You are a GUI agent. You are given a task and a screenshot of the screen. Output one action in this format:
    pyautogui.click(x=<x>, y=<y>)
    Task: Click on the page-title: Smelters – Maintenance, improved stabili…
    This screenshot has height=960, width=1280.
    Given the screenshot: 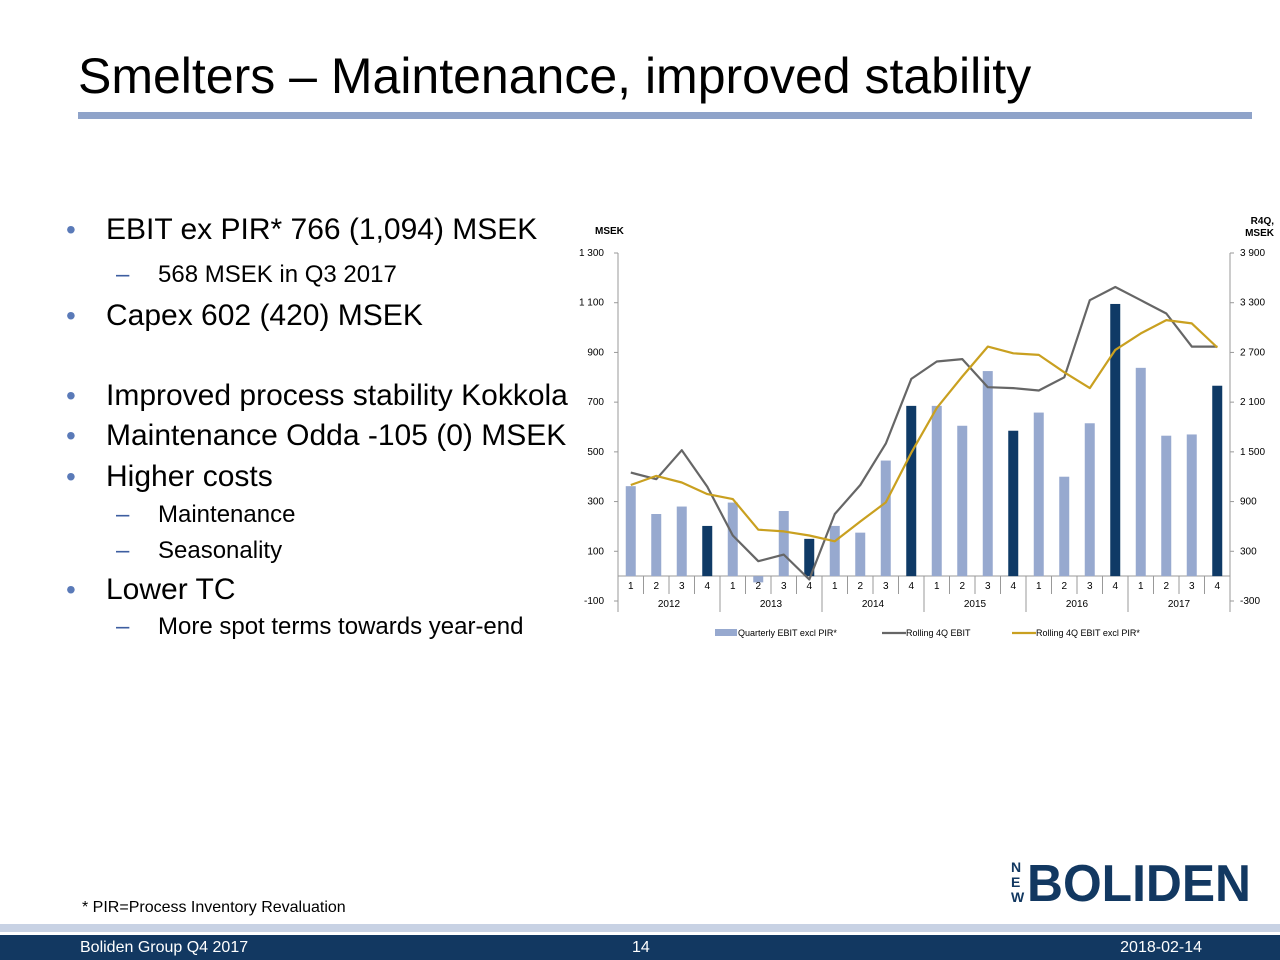 What is the action you would take?
    pyautogui.click(x=555, y=76)
    